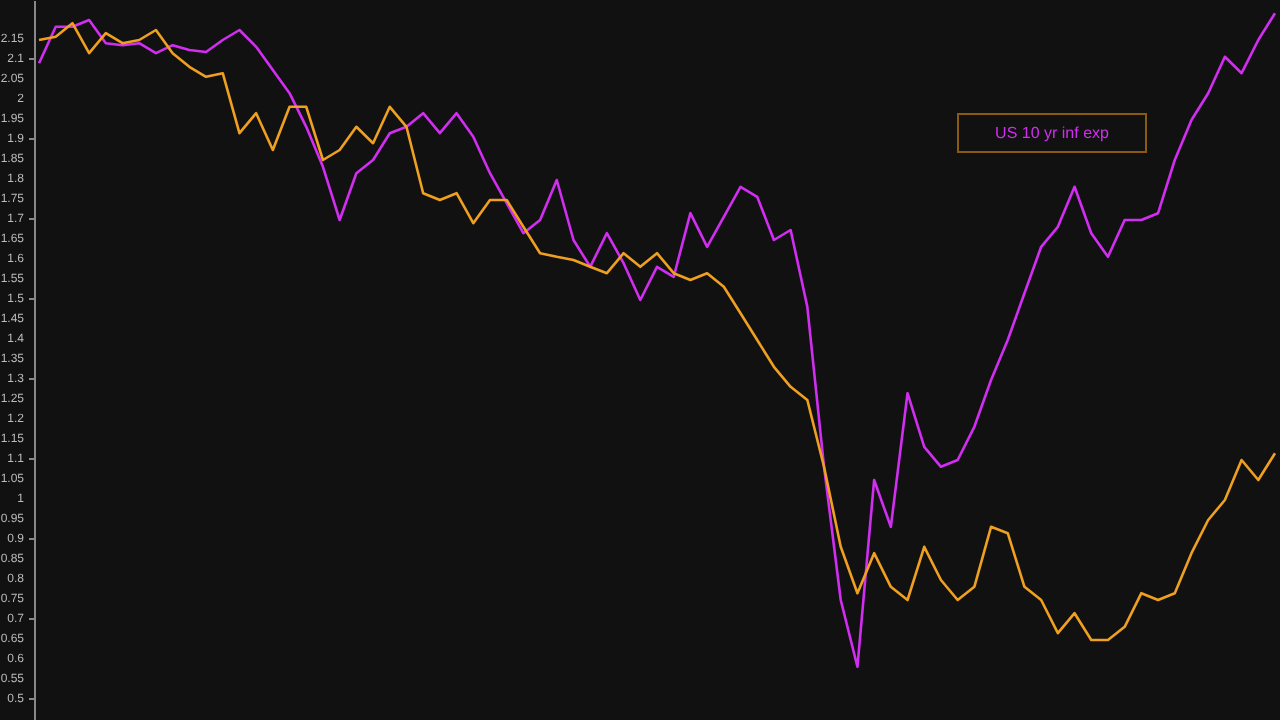 This screenshot has width=1280, height=720. What do you see at coordinates (1053, 133) in the screenshot?
I see `text: US 10 yr inf exp` at bounding box center [1053, 133].